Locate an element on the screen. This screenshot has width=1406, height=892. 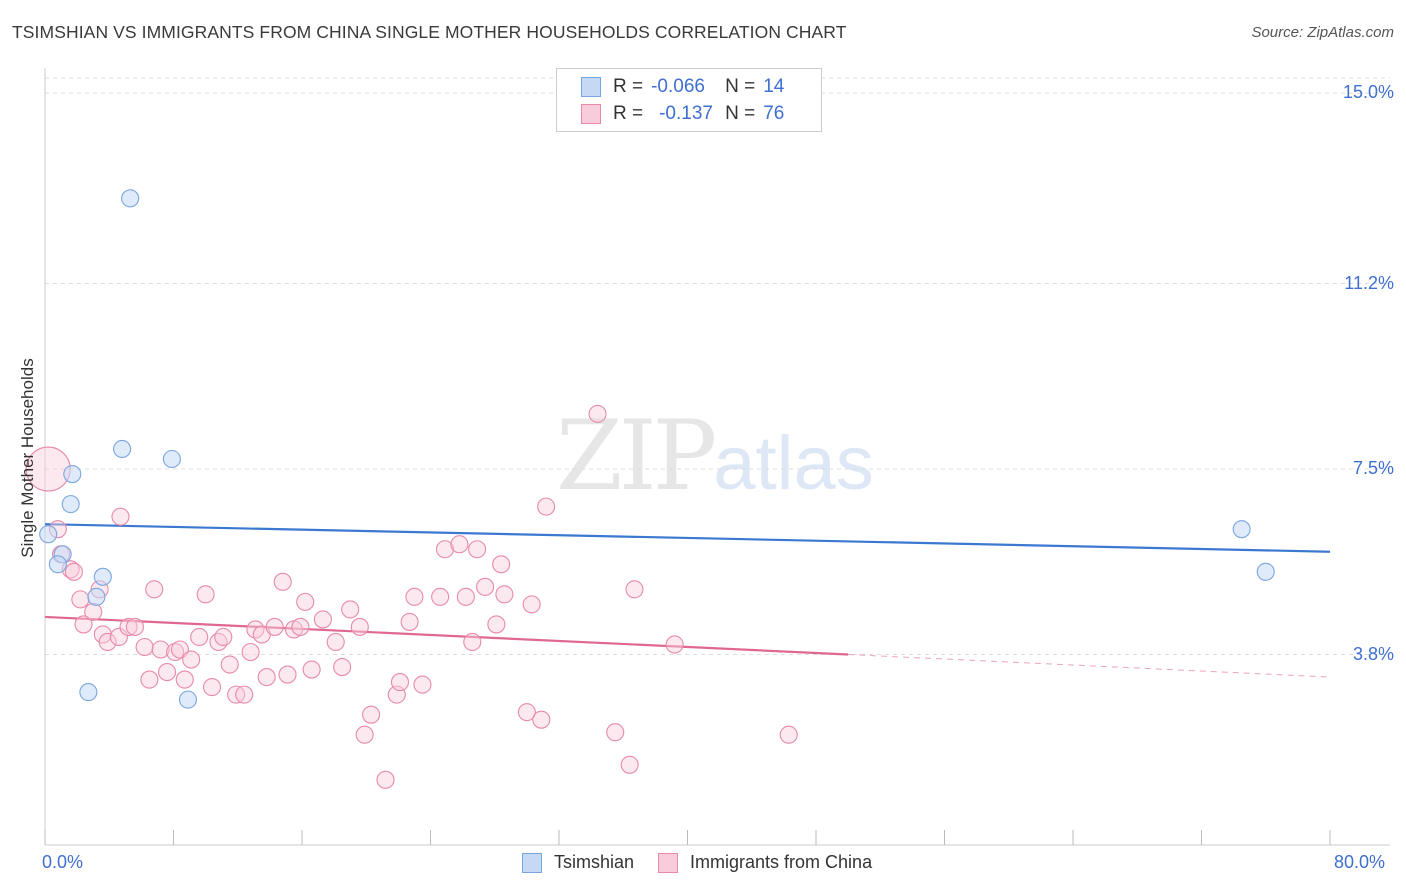
watermark: ZIPatlas is located at coordinates (715, 456).